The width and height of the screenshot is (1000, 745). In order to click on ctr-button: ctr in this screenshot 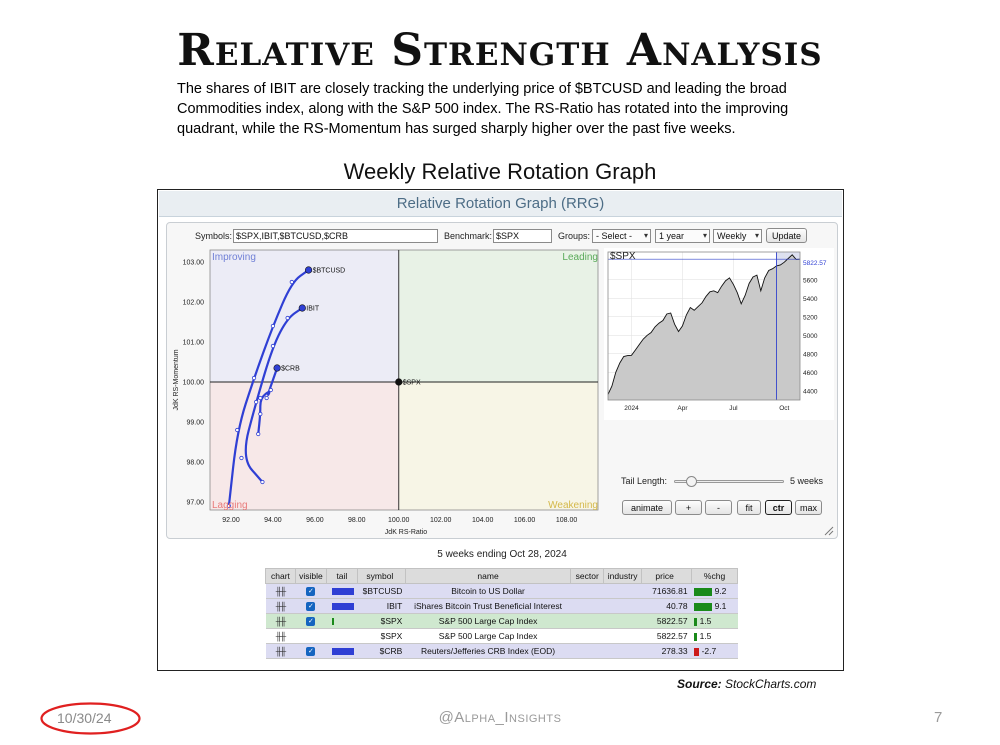, I will do `click(778, 507)`.